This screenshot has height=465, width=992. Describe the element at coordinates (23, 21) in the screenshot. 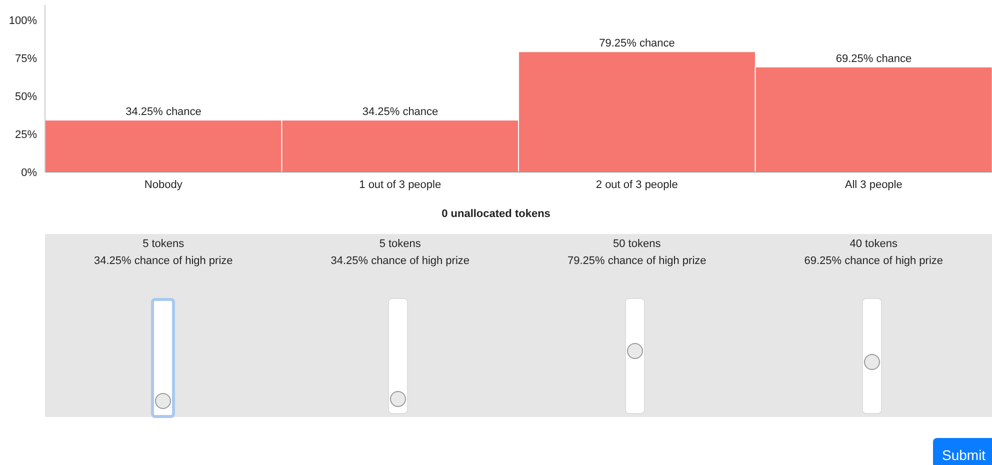

I see `y-tick-label: 100%` at that location.